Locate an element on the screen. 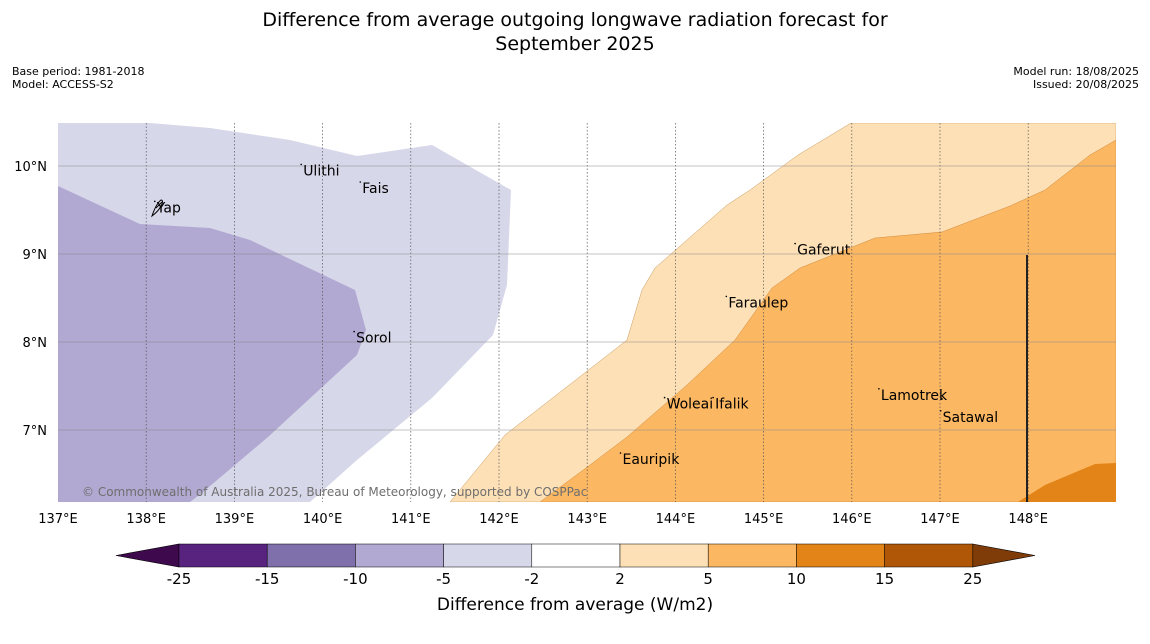  colorbar-tick-label: 2 is located at coordinates (620, 579).